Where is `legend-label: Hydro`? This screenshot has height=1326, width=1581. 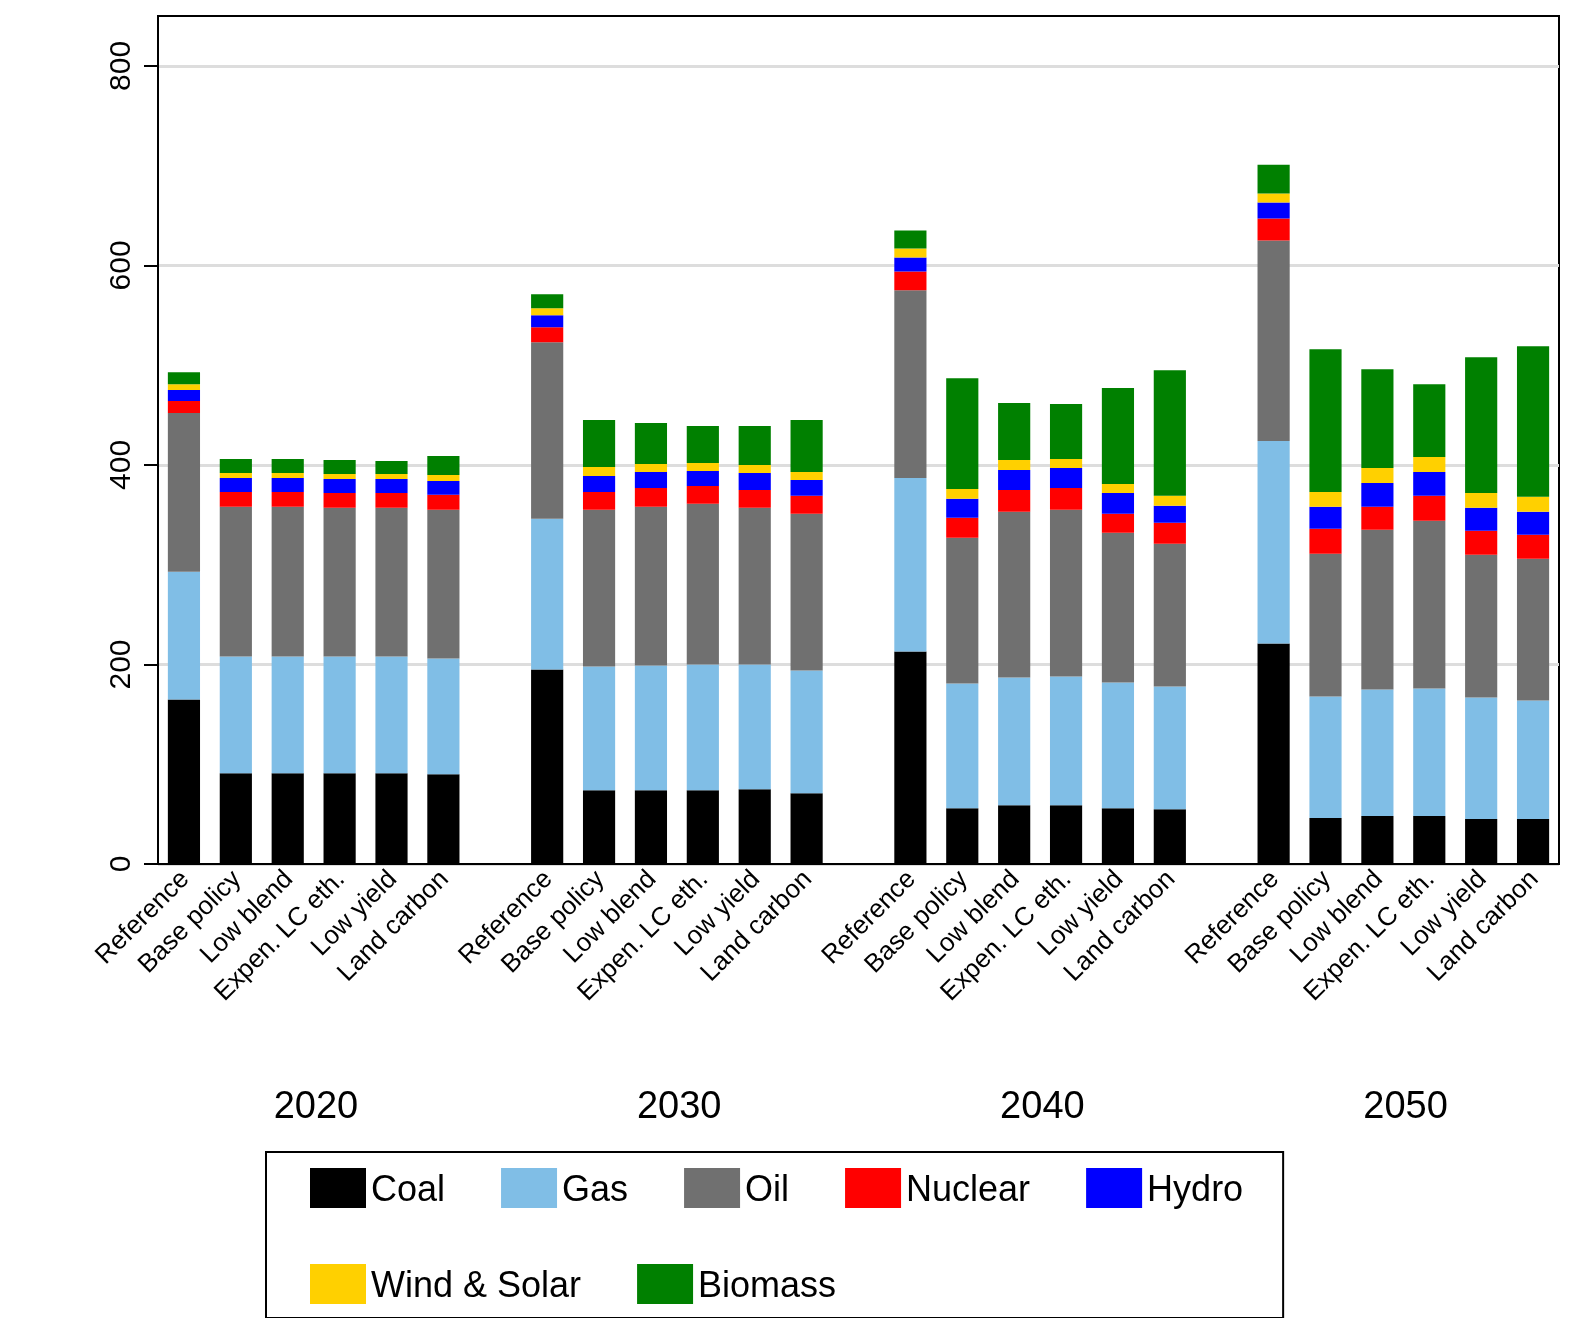
legend-label: Hydro is located at coordinates (1195, 1188).